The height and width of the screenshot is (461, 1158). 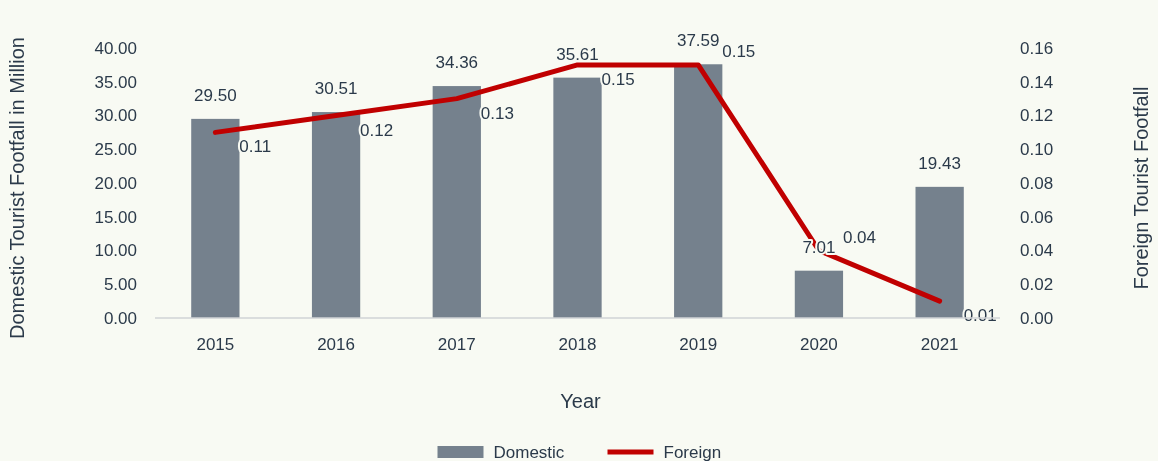 I want to click on data-label: 29.50, so click(x=215, y=95).